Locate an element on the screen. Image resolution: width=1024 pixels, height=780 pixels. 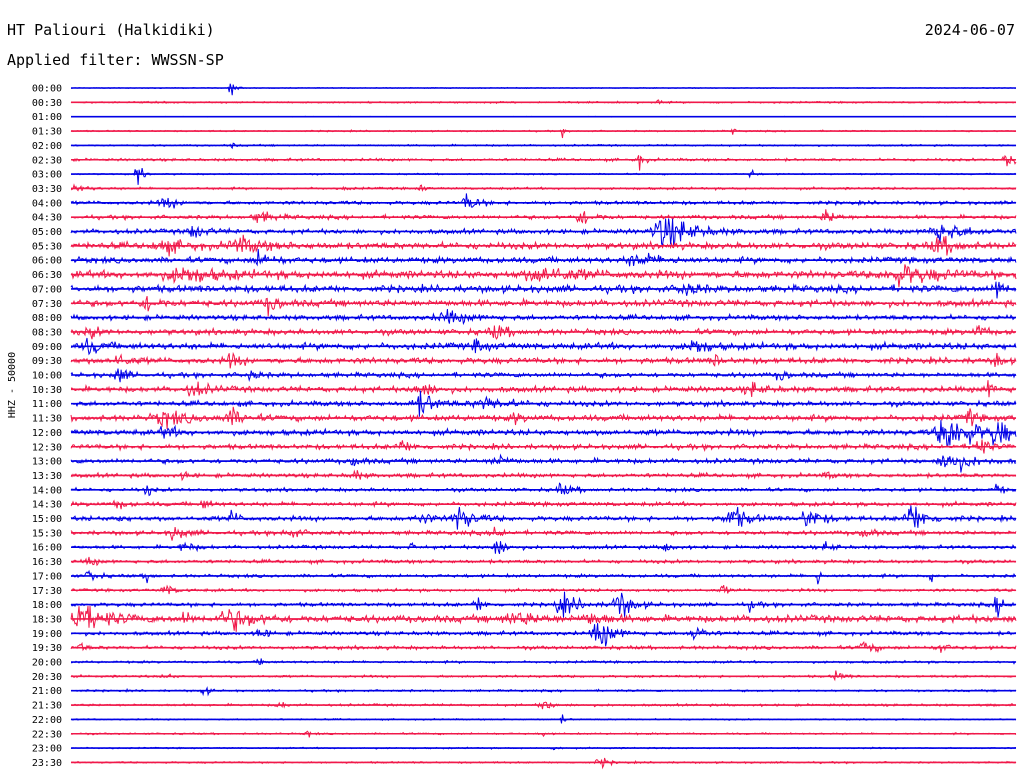
time-label: 05:00 is located at coordinates (47, 232).